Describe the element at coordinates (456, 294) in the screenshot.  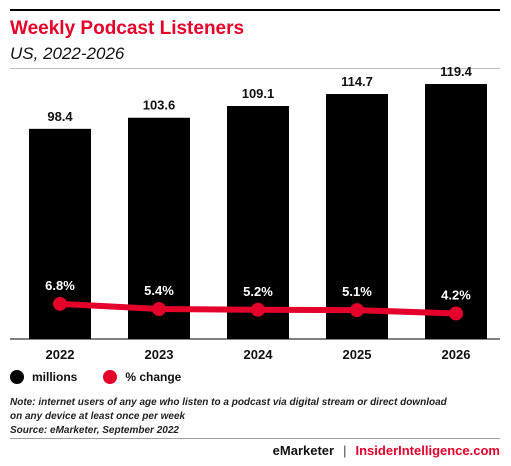
I see `change-value-label: 4.2%` at that location.